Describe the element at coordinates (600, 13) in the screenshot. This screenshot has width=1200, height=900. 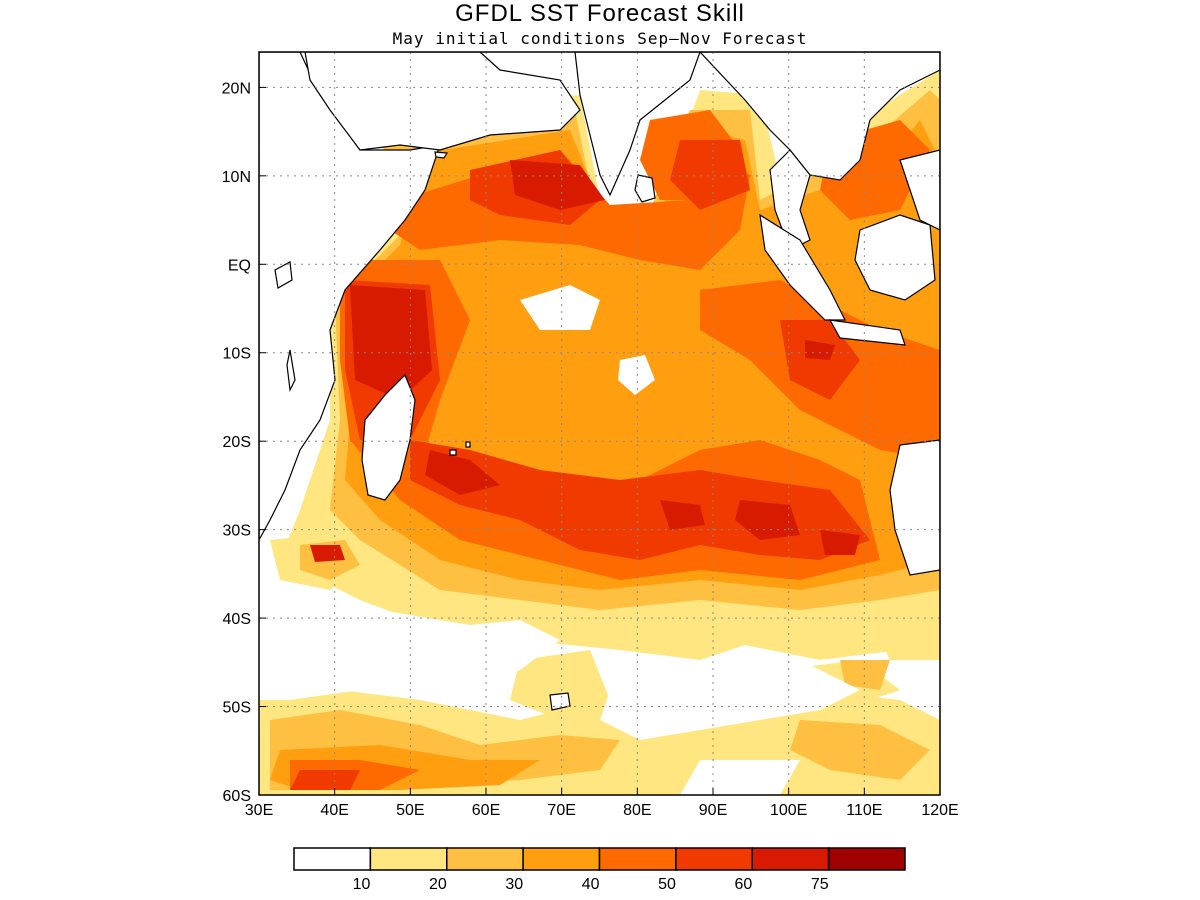
I see `page-title: GFDL SST Forecast Skill` at that location.